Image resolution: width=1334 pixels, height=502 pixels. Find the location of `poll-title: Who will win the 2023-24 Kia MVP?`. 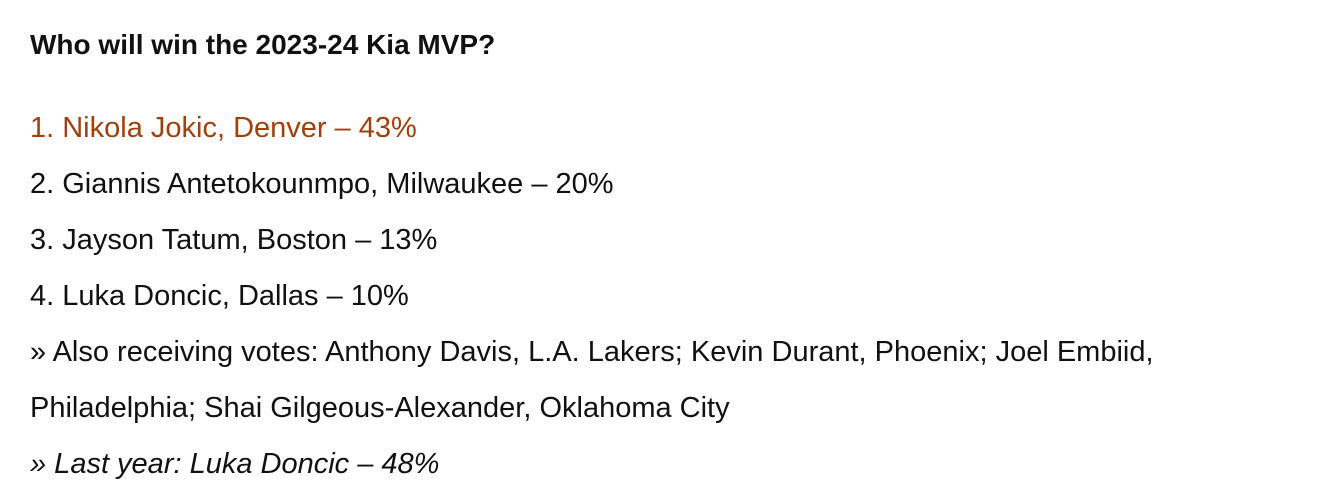

poll-title: Who will win the 2023-24 Kia MVP? is located at coordinates (263, 44).